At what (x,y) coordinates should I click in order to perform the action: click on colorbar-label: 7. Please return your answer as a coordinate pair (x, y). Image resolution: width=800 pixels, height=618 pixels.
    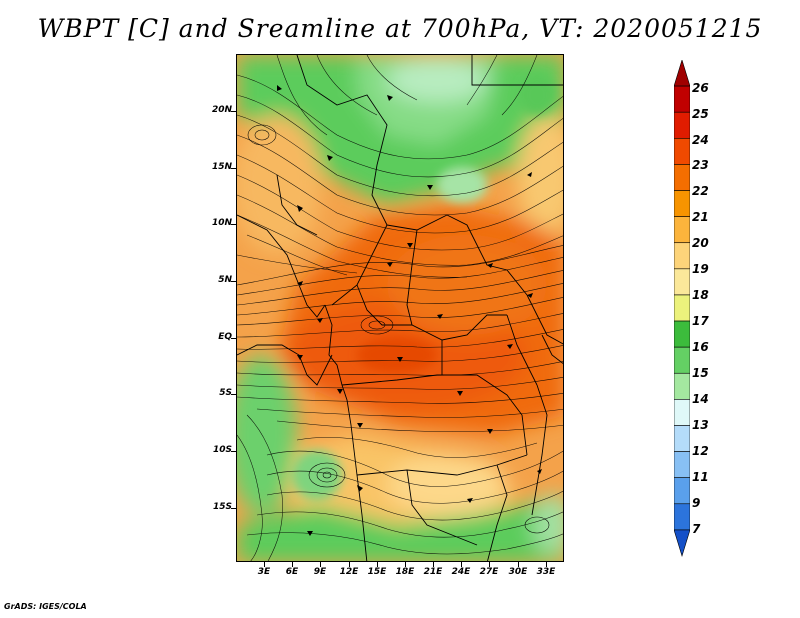
    Looking at the image, I should click on (696, 529).